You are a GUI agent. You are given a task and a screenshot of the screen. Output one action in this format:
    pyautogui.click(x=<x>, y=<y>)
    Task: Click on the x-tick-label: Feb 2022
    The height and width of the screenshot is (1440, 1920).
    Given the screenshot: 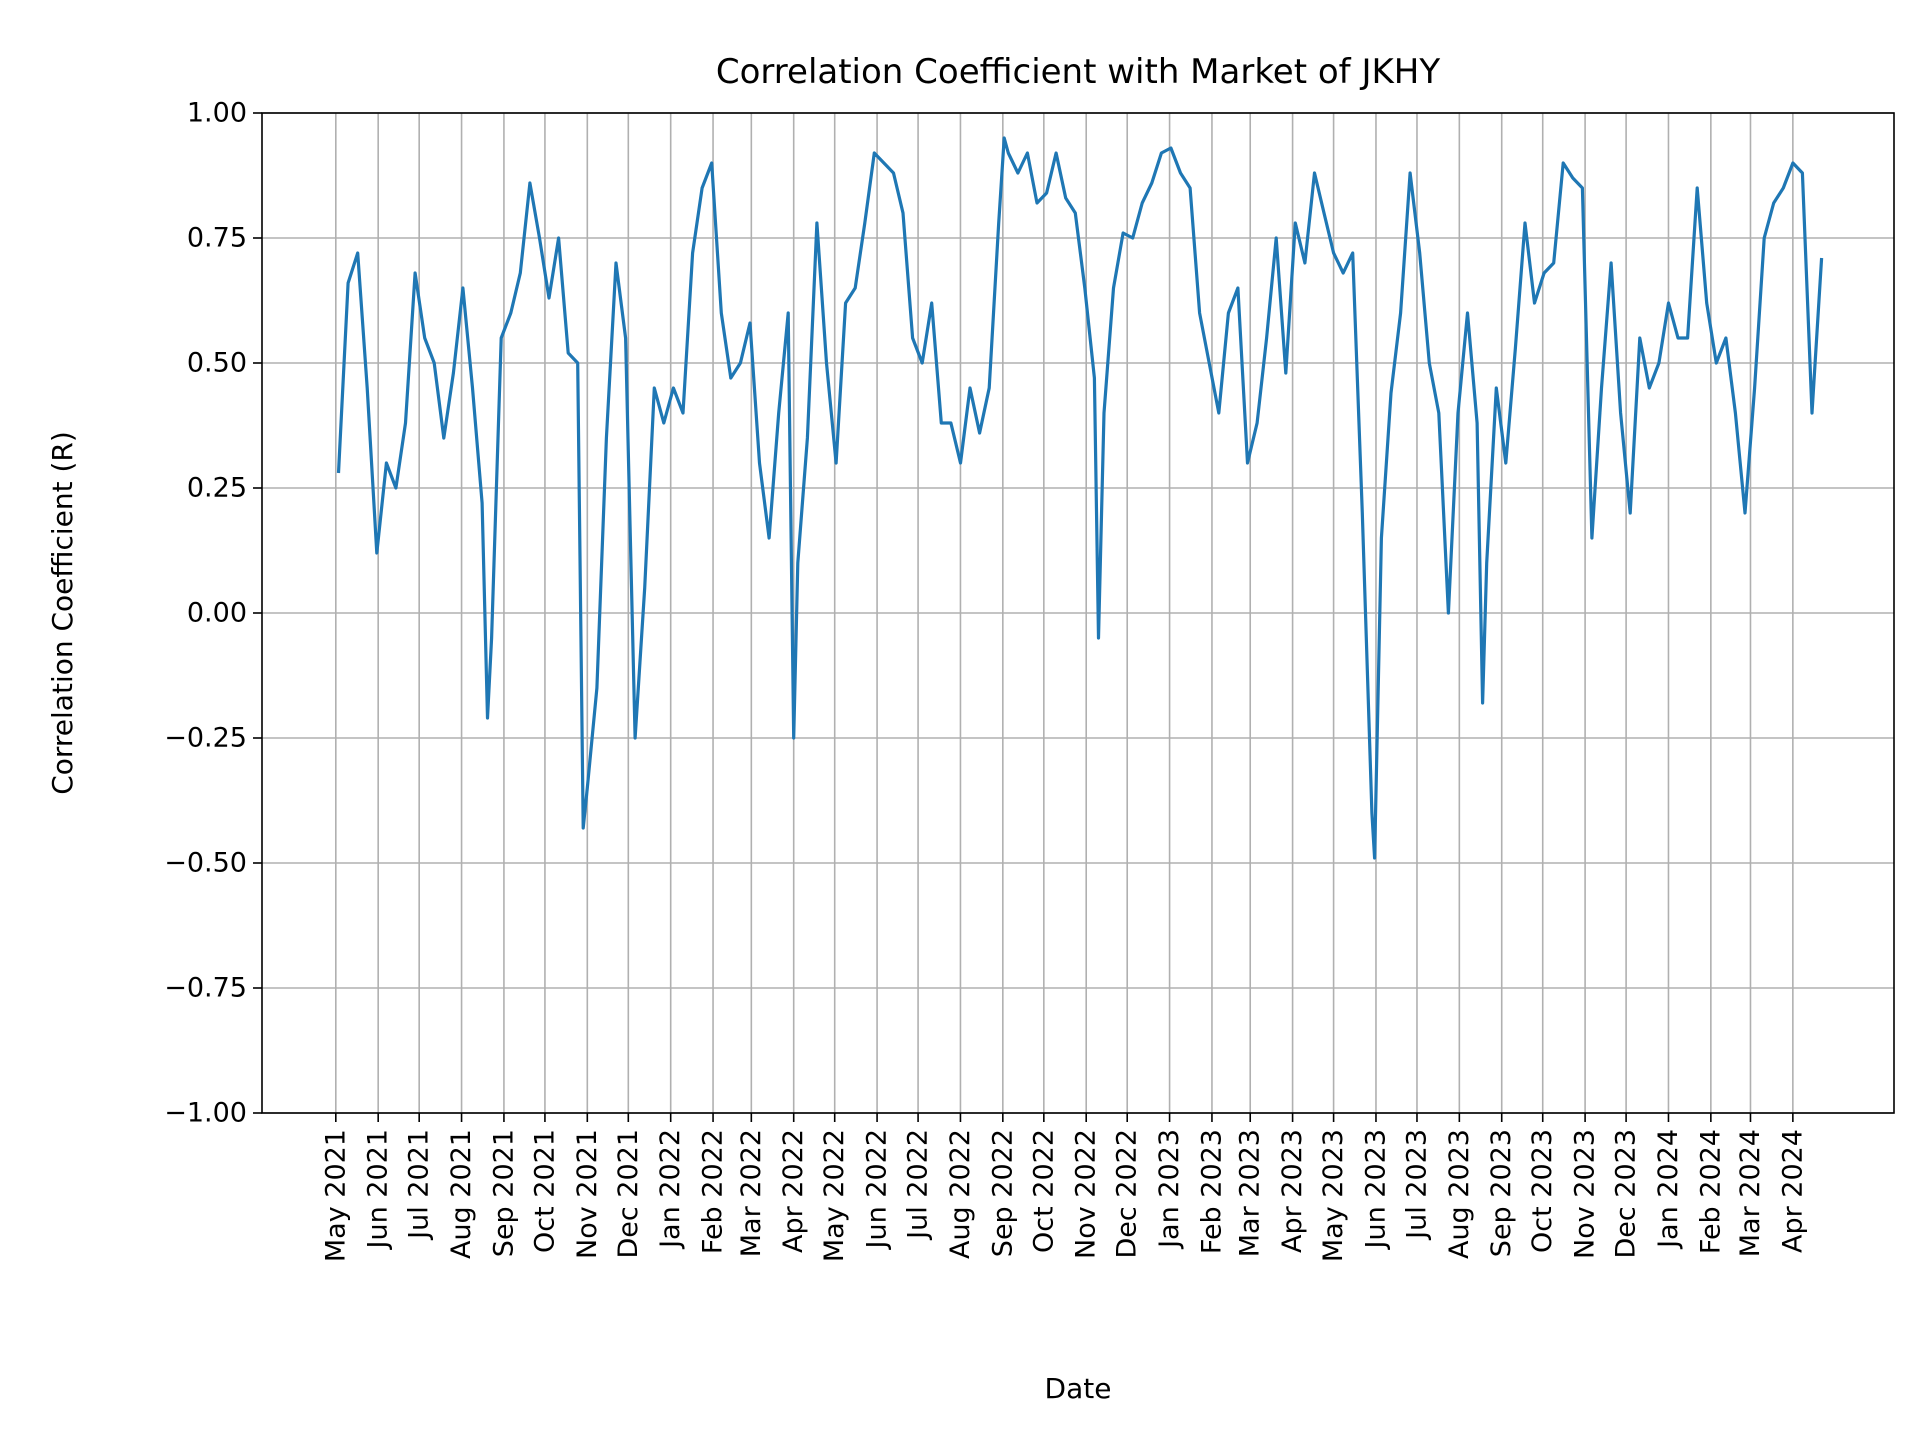 What is the action you would take?
    pyautogui.click(x=713, y=1191)
    